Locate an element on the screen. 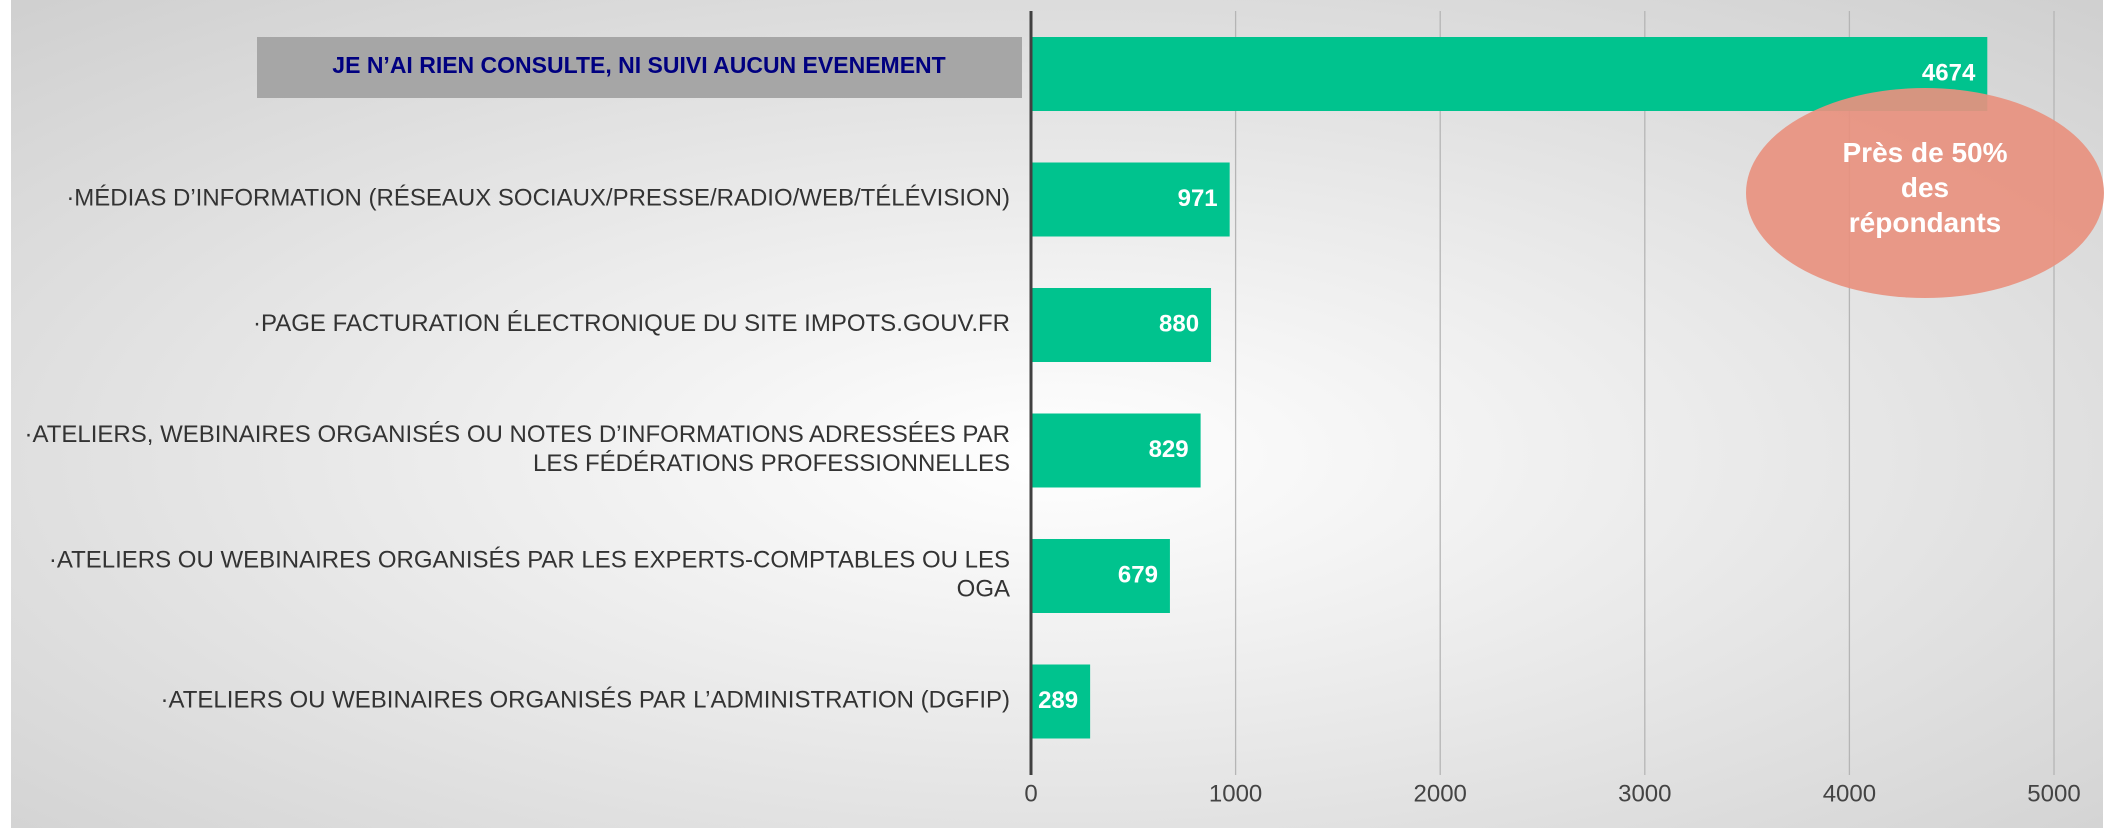 This screenshot has width=2114, height=828. x-tick-label: 1000 is located at coordinates (1235, 793).